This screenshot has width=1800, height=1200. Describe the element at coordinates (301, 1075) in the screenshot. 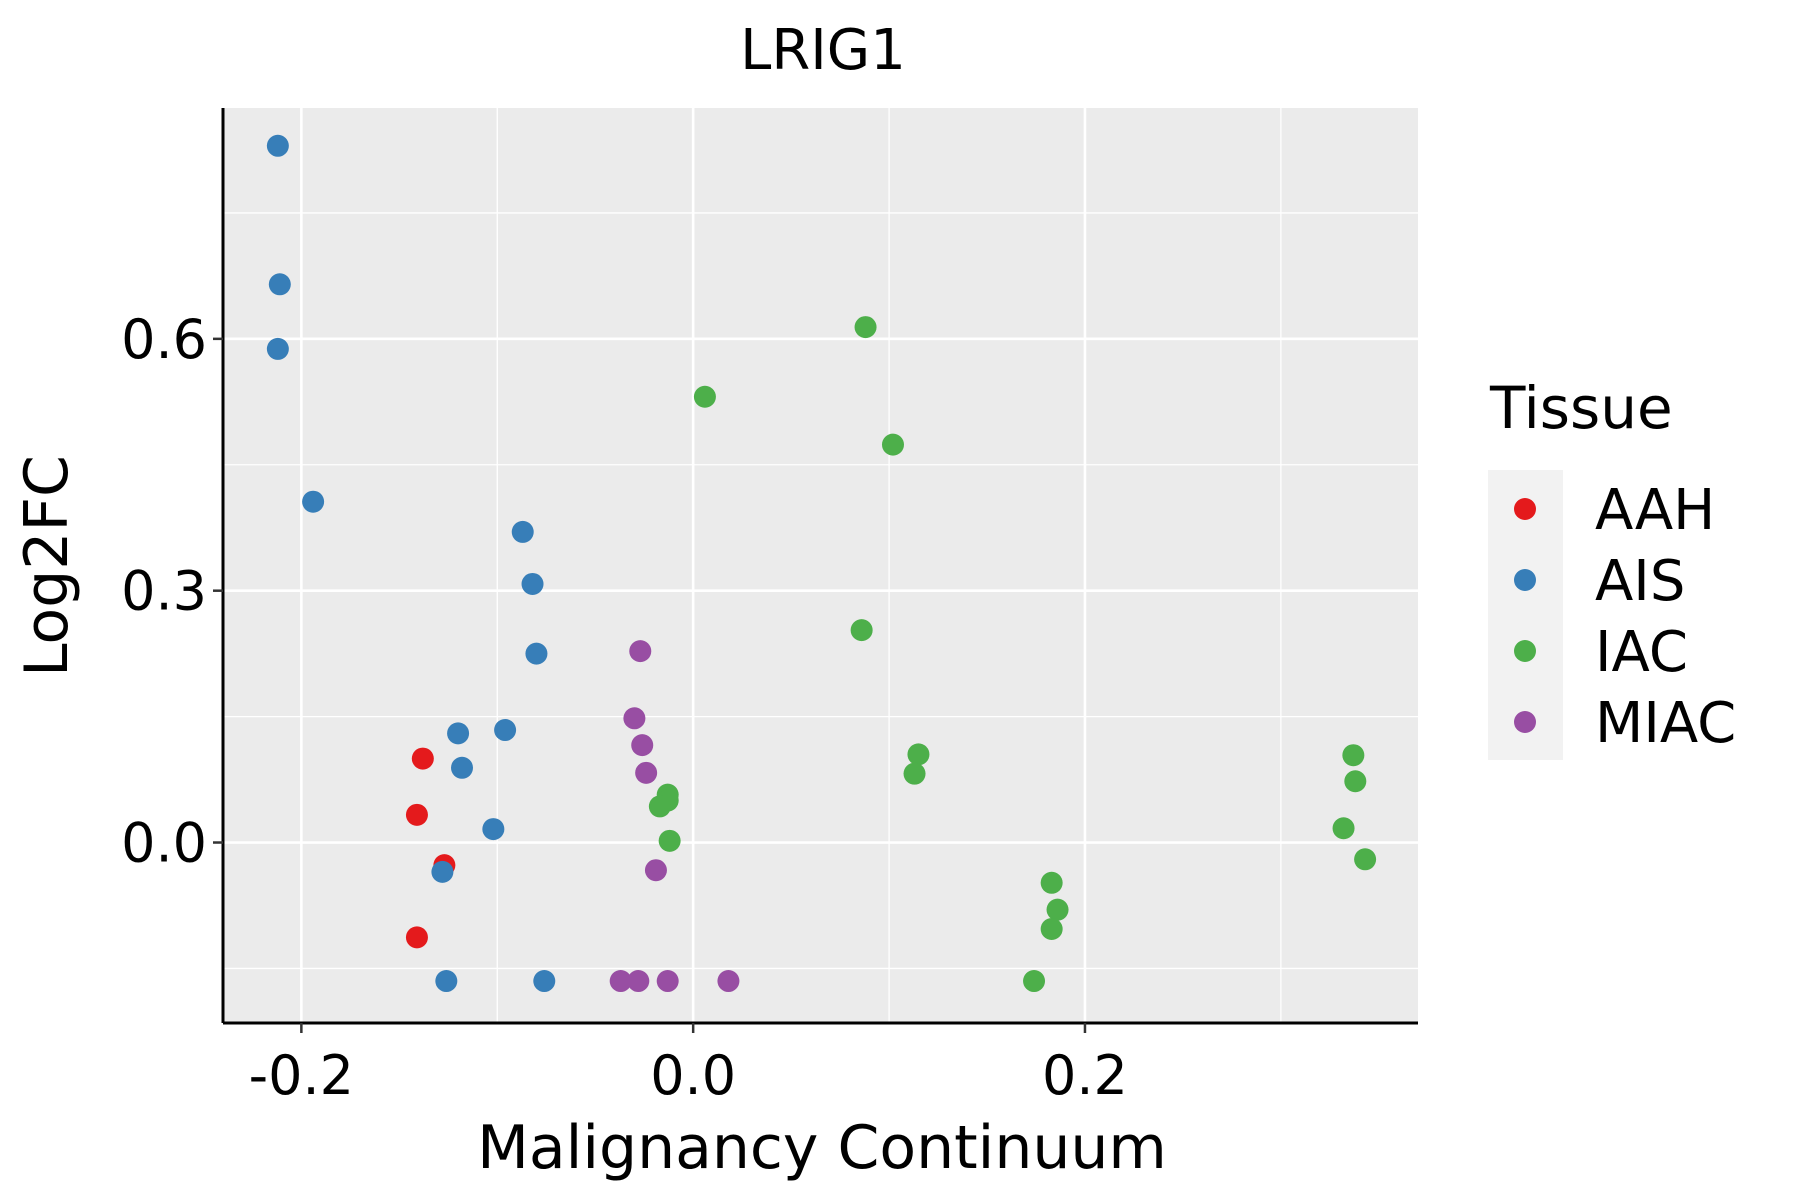

I see `x-tick-label: -0.2` at that location.